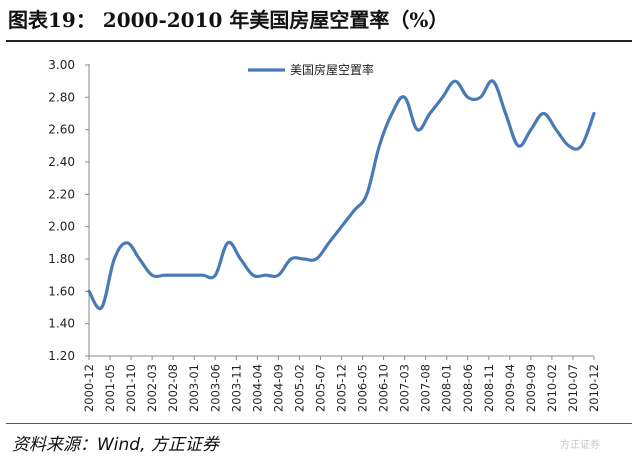 This screenshot has height=463, width=641. What do you see at coordinates (426, 388) in the screenshot?
I see `x-tick-label: 2007-08` at bounding box center [426, 388].